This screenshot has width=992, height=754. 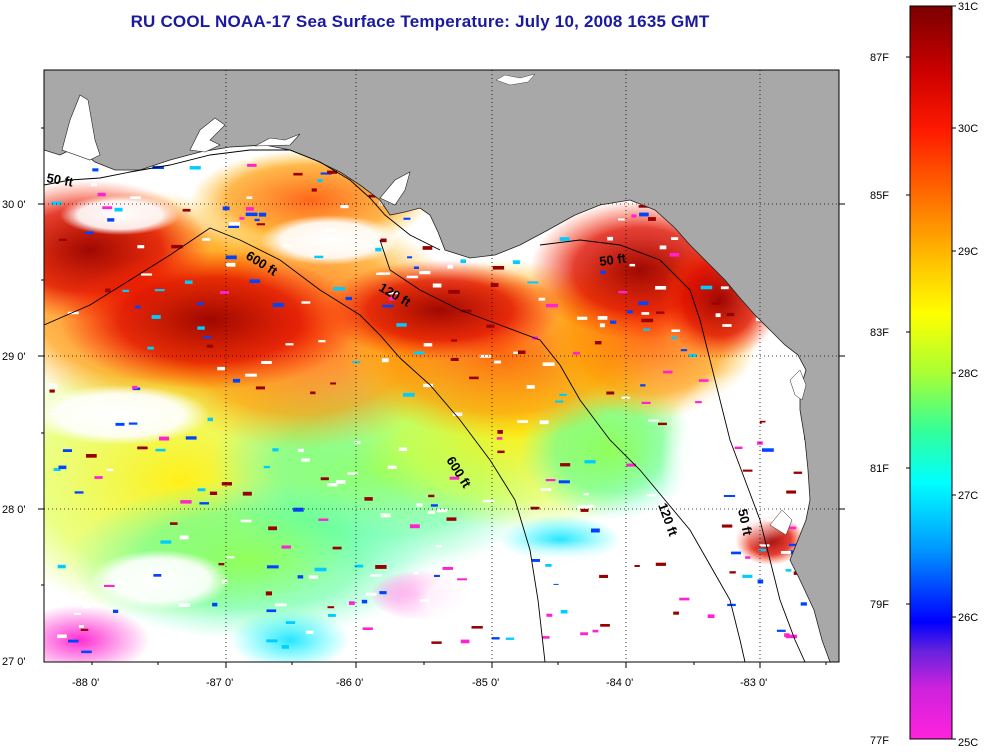 What do you see at coordinates (879, 399) in the screenshot?
I see `colorbar-f-labels: 87F 85F 83F 81F 79F 77F` at bounding box center [879, 399].